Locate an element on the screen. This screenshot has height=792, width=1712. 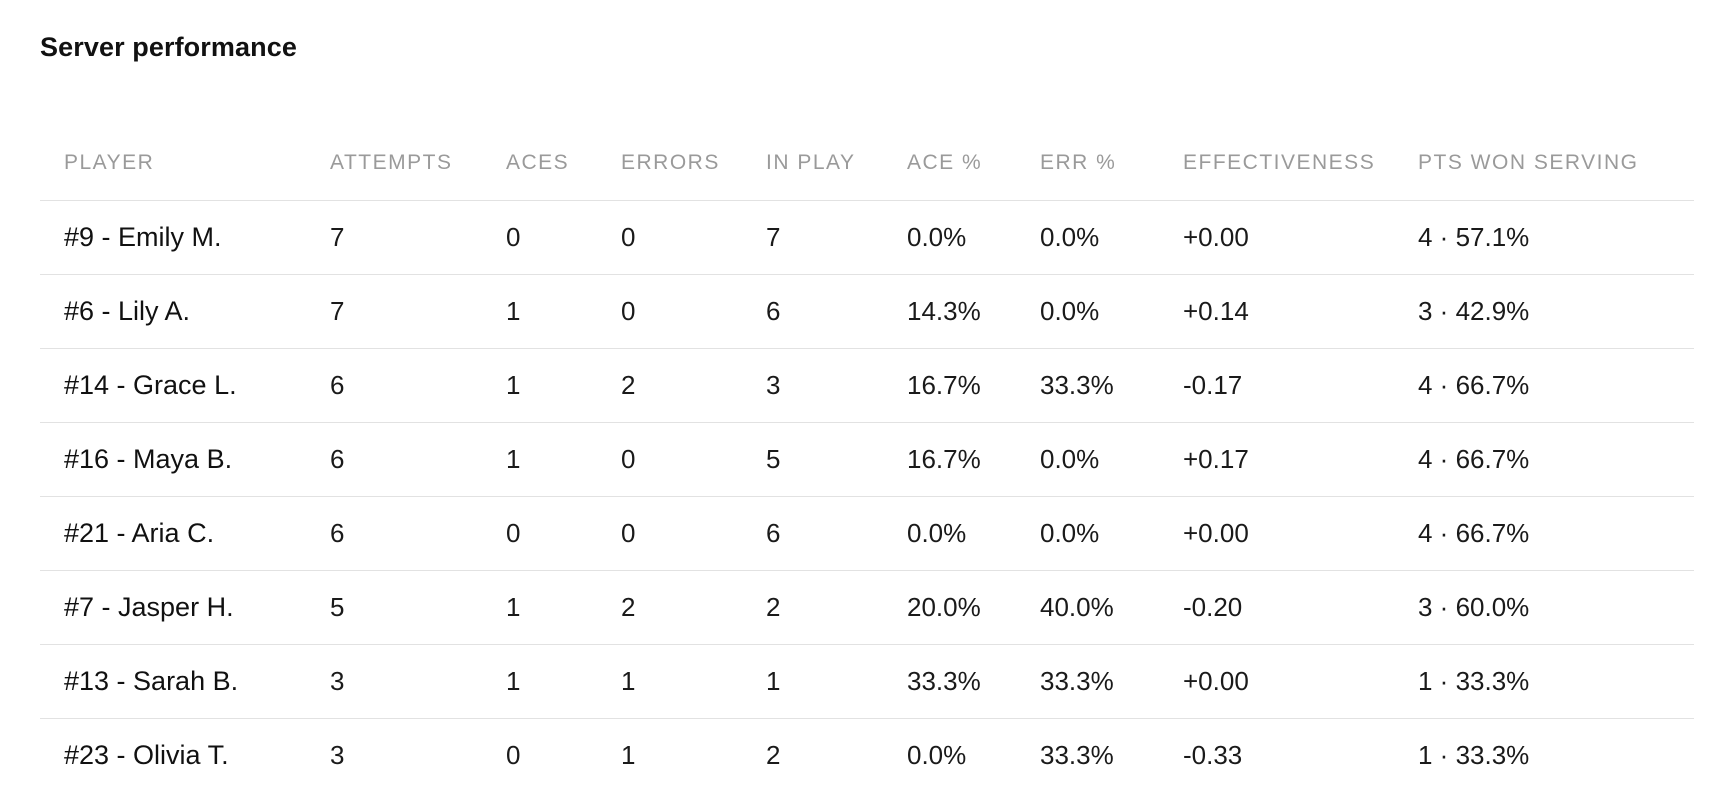
column-header-aces: ACES is located at coordinates (563, 163).